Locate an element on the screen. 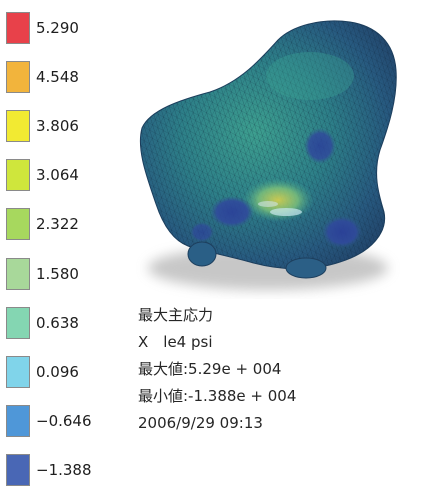 The width and height of the screenshot is (424, 486). legend-value-label: −1.388 is located at coordinates (64, 469).